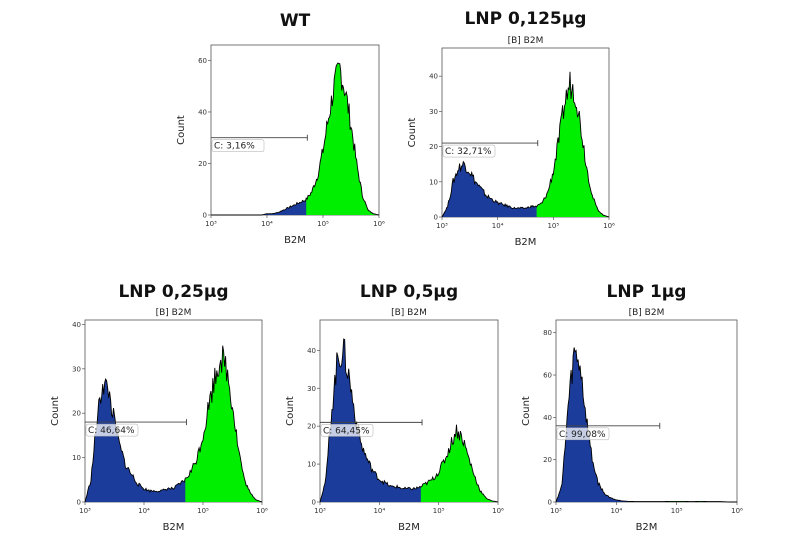 Image resolution: width=800 pixels, height=554 pixels. What do you see at coordinates (173, 292) in the screenshot?
I see `panel-title: LNP 0,25µg` at bounding box center [173, 292].